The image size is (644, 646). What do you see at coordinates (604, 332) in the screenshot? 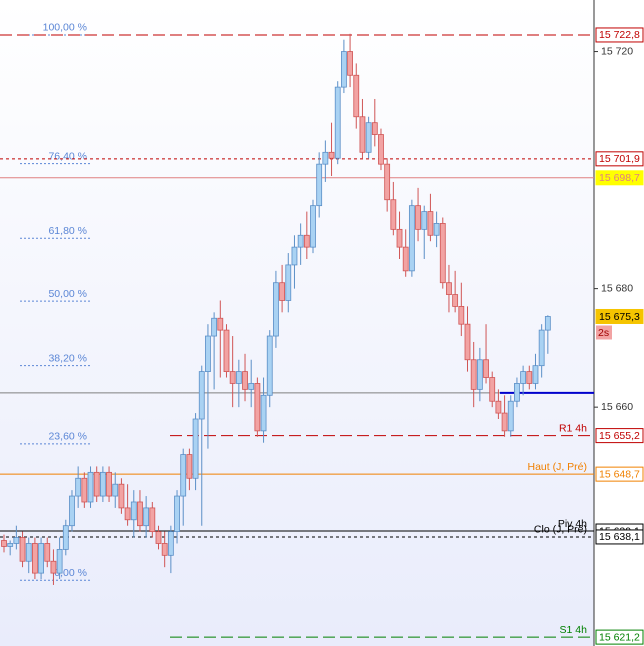
I see `badge-box` at bounding box center [604, 332].